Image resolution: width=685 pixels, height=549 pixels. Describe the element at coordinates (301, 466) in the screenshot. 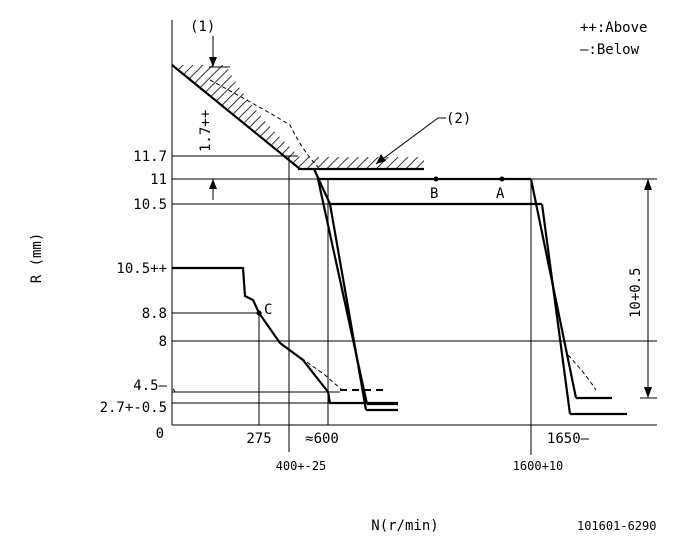

I see `x-tick-400: 400+-25` at that location.